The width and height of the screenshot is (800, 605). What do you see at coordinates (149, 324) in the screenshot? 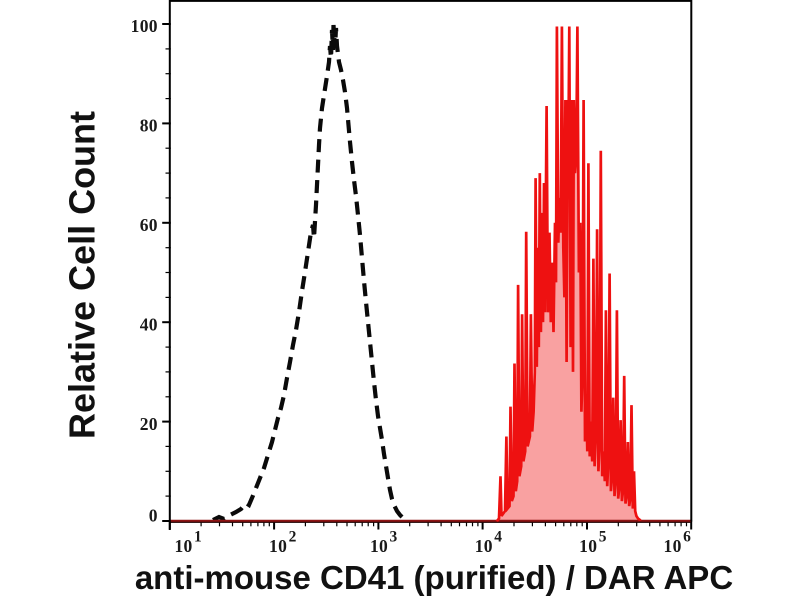
I see `svg-text: 40` at bounding box center [149, 324].